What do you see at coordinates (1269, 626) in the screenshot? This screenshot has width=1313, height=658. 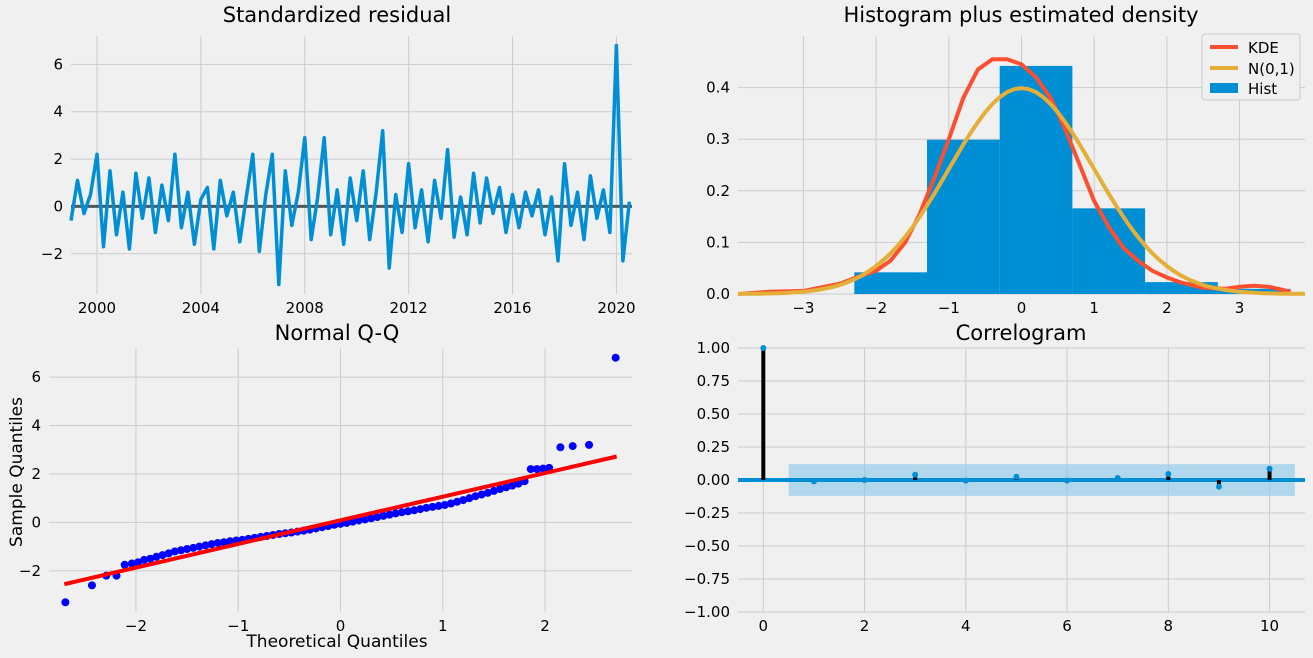 I see `x-tick-label: 10` at bounding box center [1269, 626].